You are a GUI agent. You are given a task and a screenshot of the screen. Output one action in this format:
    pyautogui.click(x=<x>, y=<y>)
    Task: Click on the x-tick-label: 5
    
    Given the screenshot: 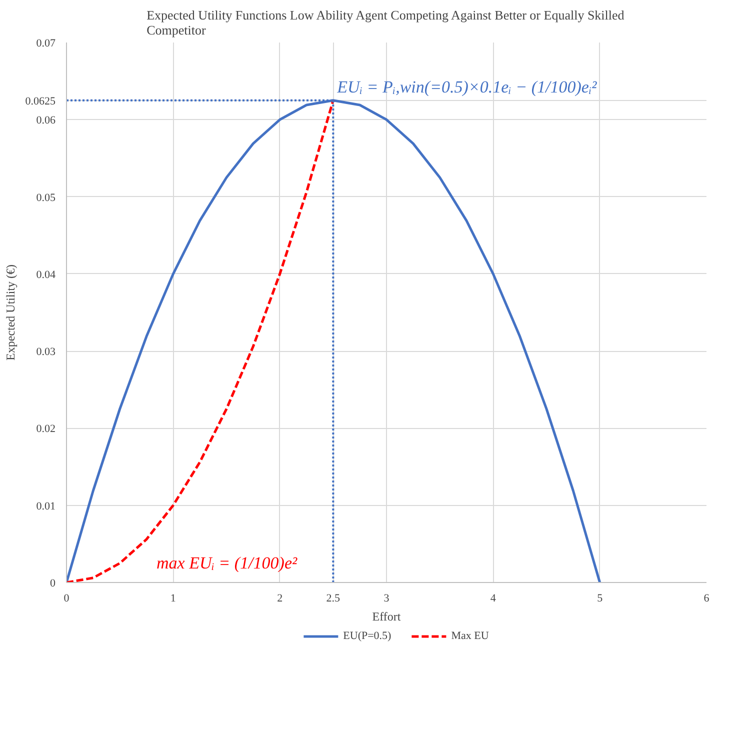 What is the action you would take?
    pyautogui.click(x=600, y=598)
    